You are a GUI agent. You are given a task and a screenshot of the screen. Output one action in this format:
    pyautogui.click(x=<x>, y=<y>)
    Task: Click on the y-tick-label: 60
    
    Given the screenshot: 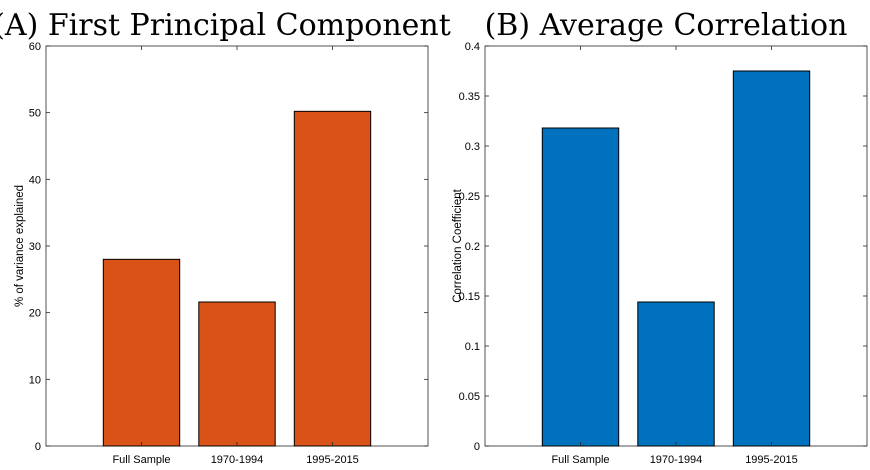 What is the action you would take?
    pyautogui.click(x=35, y=47)
    